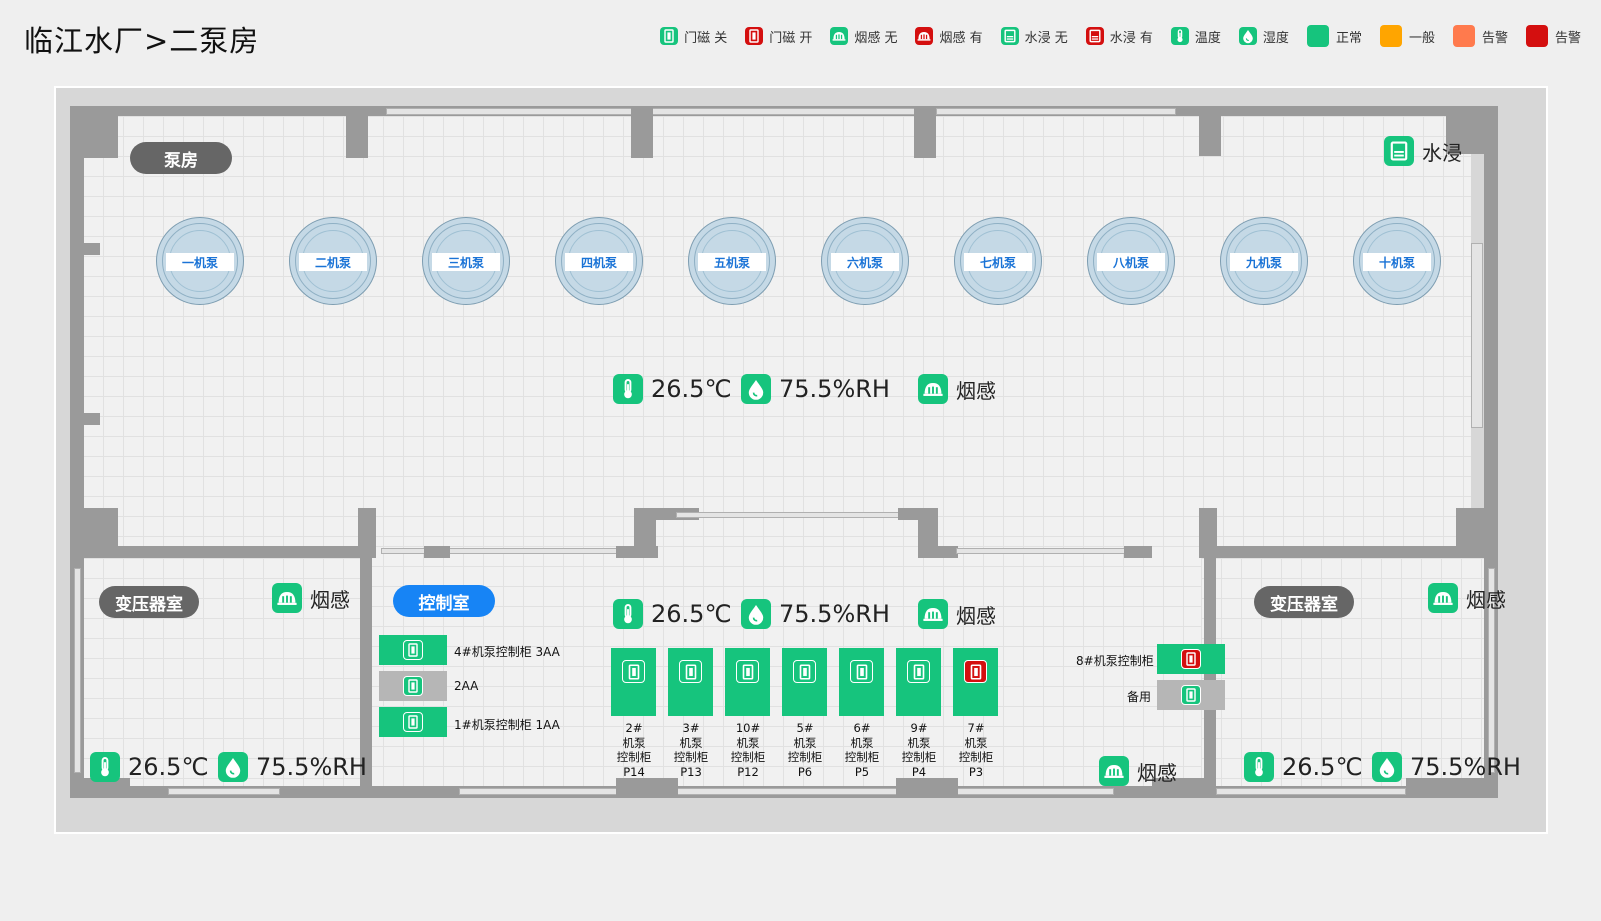 This screenshot has width=1601, height=921. I want to click on pump-room-smoke: 烟感, so click(957, 389).